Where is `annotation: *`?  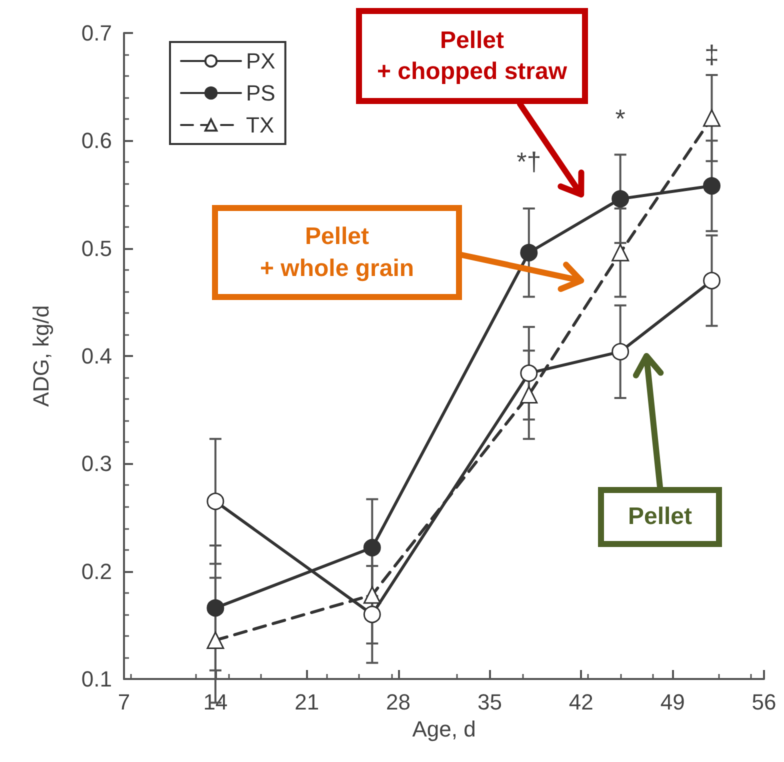
annotation: * is located at coordinates (620, 119).